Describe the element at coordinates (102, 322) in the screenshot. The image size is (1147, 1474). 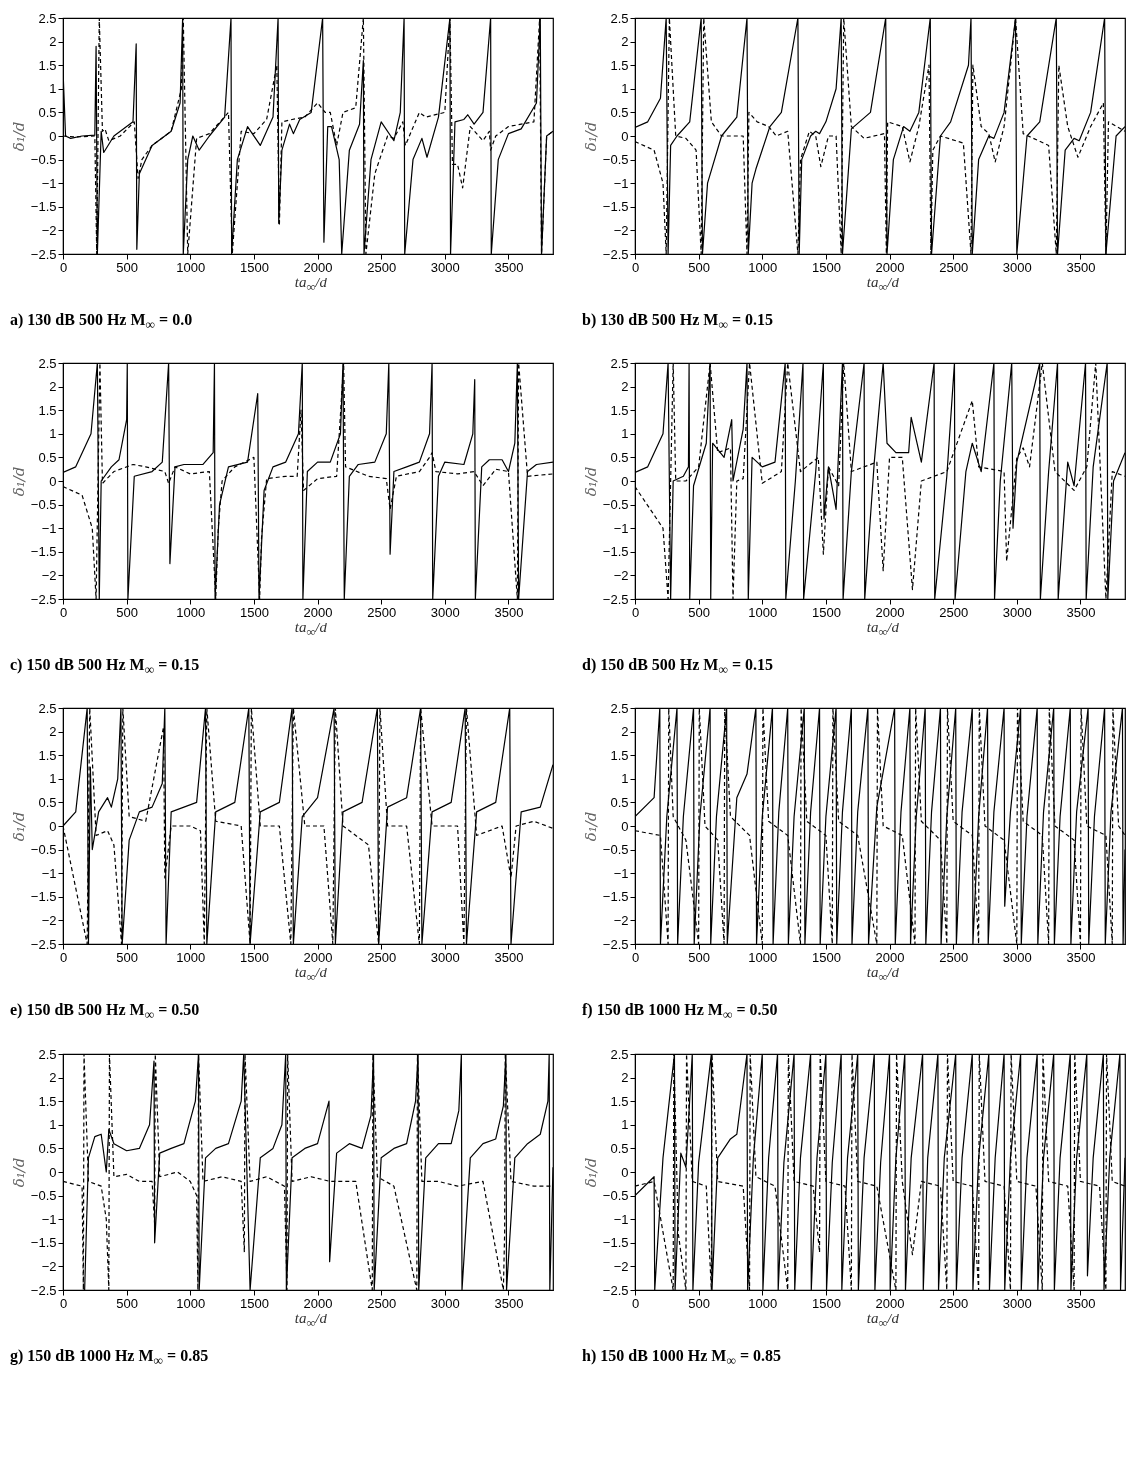
I see `text: a) 130 dB 500 Hz M$_{∞}$ = 0.0` at that location.